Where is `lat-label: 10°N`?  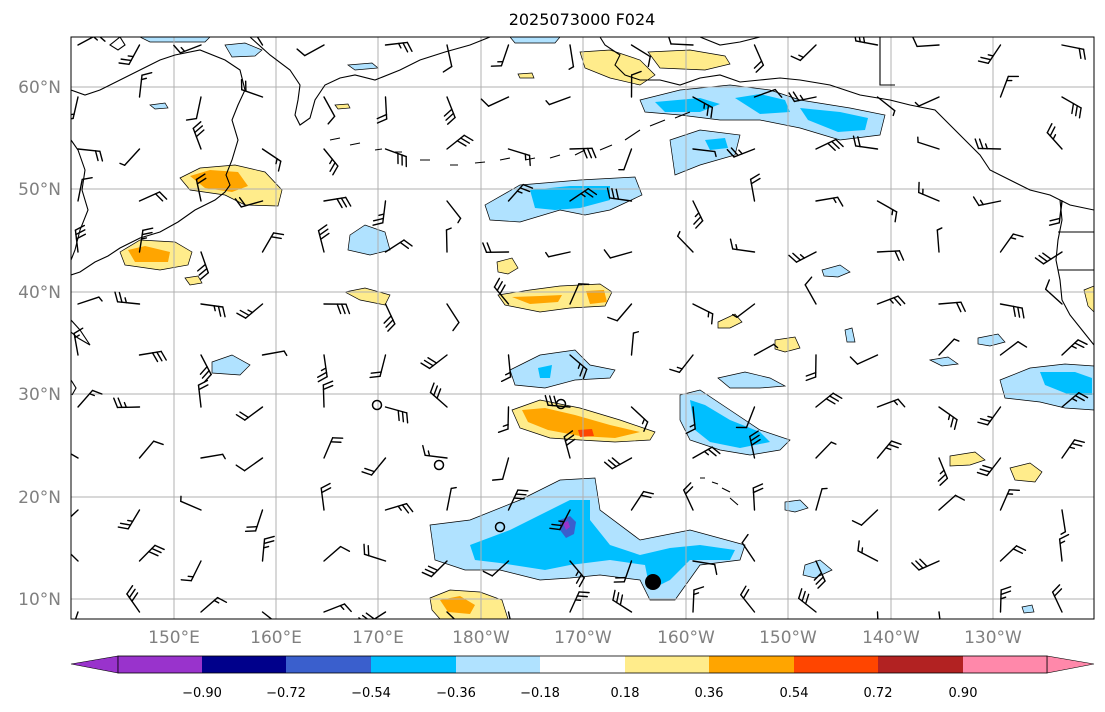 lat-label: 10°N is located at coordinates (39, 600).